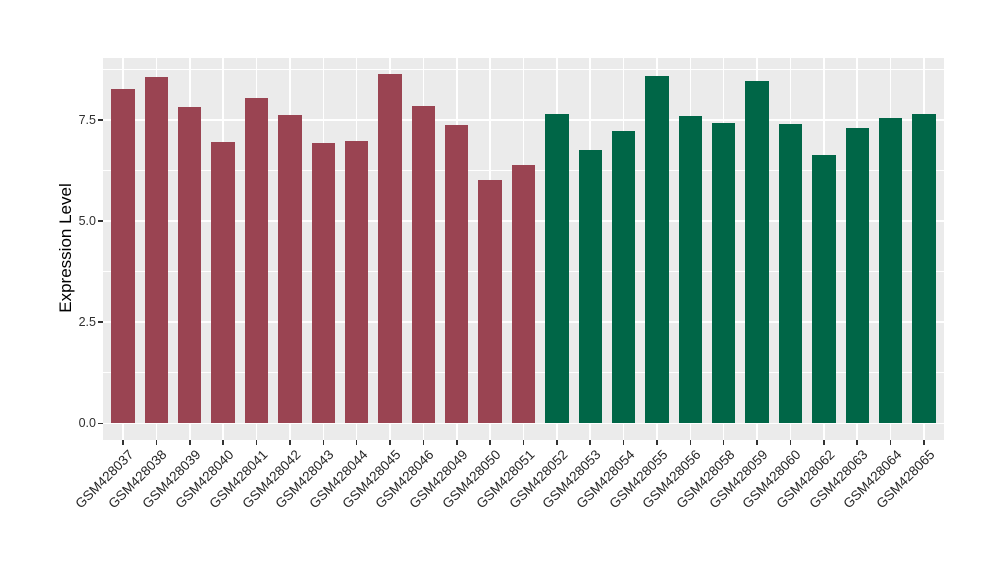 Image resolution: width=1000 pixels, height=580 pixels. I want to click on bar-GSM428051, so click(523, 294).